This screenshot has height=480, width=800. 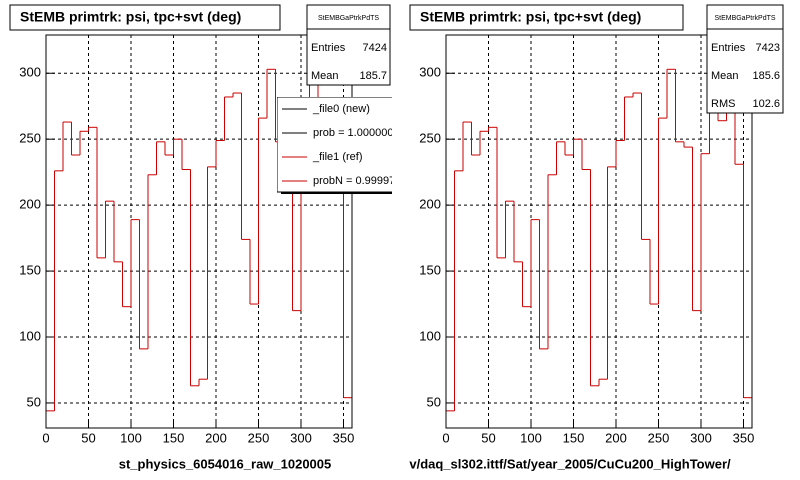 What do you see at coordinates (337, 157) in the screenshot?
I see `legend-label: _file1 (ref)` at bounding box center [337, 157].